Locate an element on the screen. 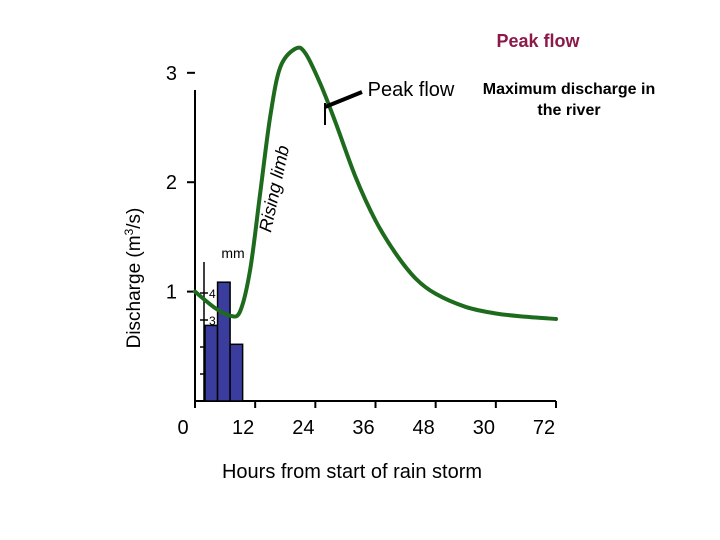  x-tick-label: 12 is located at coordinates (243, 428).